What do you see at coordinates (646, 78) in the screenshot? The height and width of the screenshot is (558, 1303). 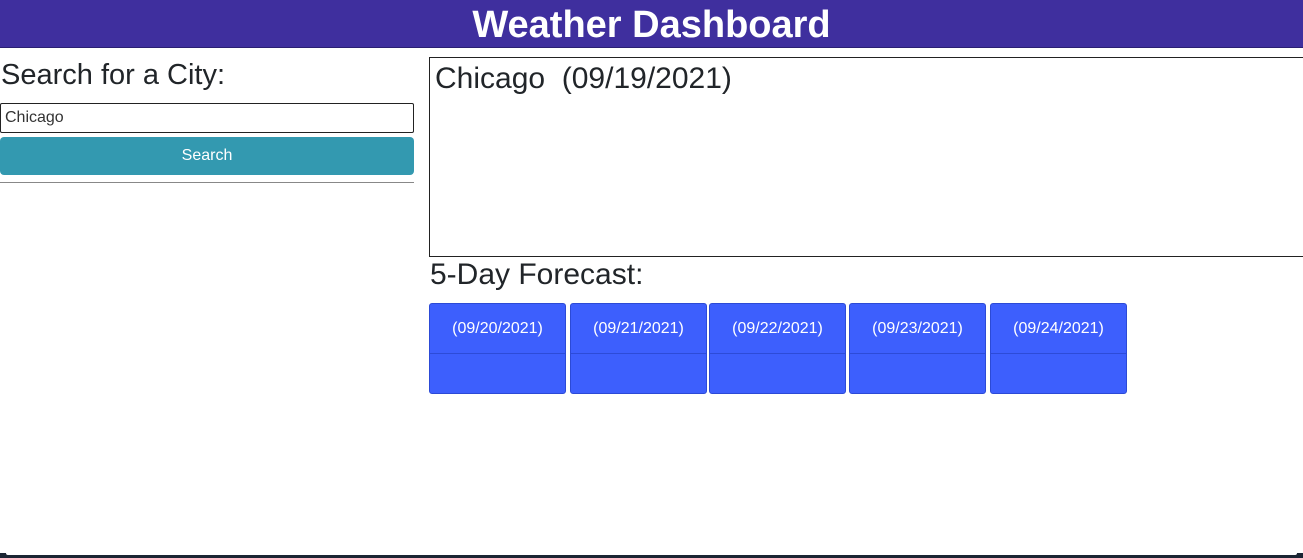 I see `current-date: (09/19/2021)` at bounding box center [646, 78].